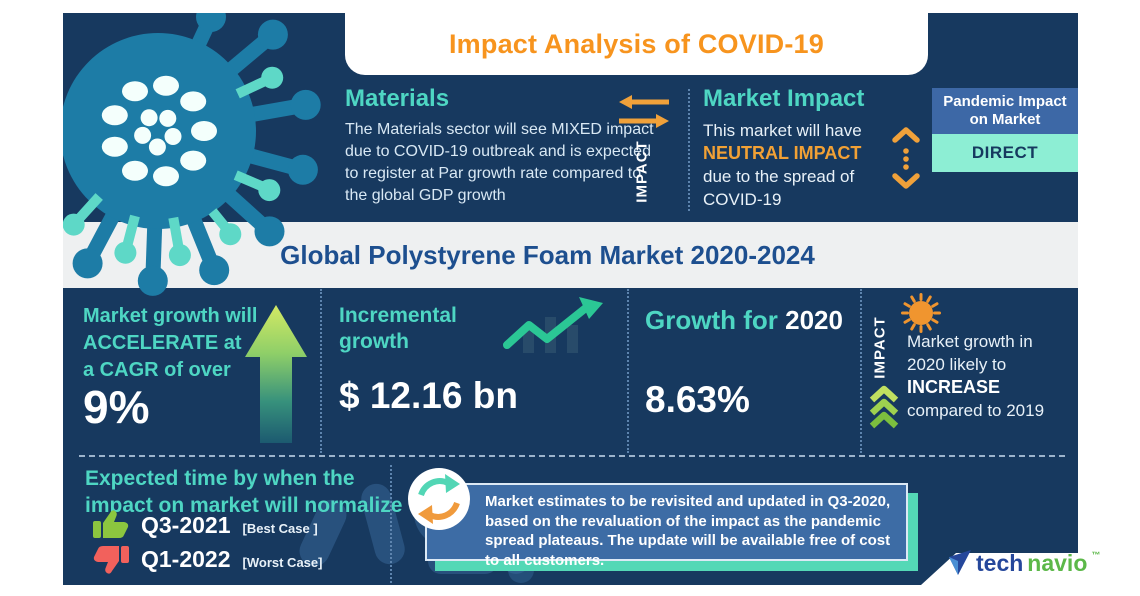 This screenshot has width=1140, height=596. What do you see at coordinates (186, 558) in the screenshot?
I see `worst-case-quarter: Q1-2022` at bounding box center [186, 558].